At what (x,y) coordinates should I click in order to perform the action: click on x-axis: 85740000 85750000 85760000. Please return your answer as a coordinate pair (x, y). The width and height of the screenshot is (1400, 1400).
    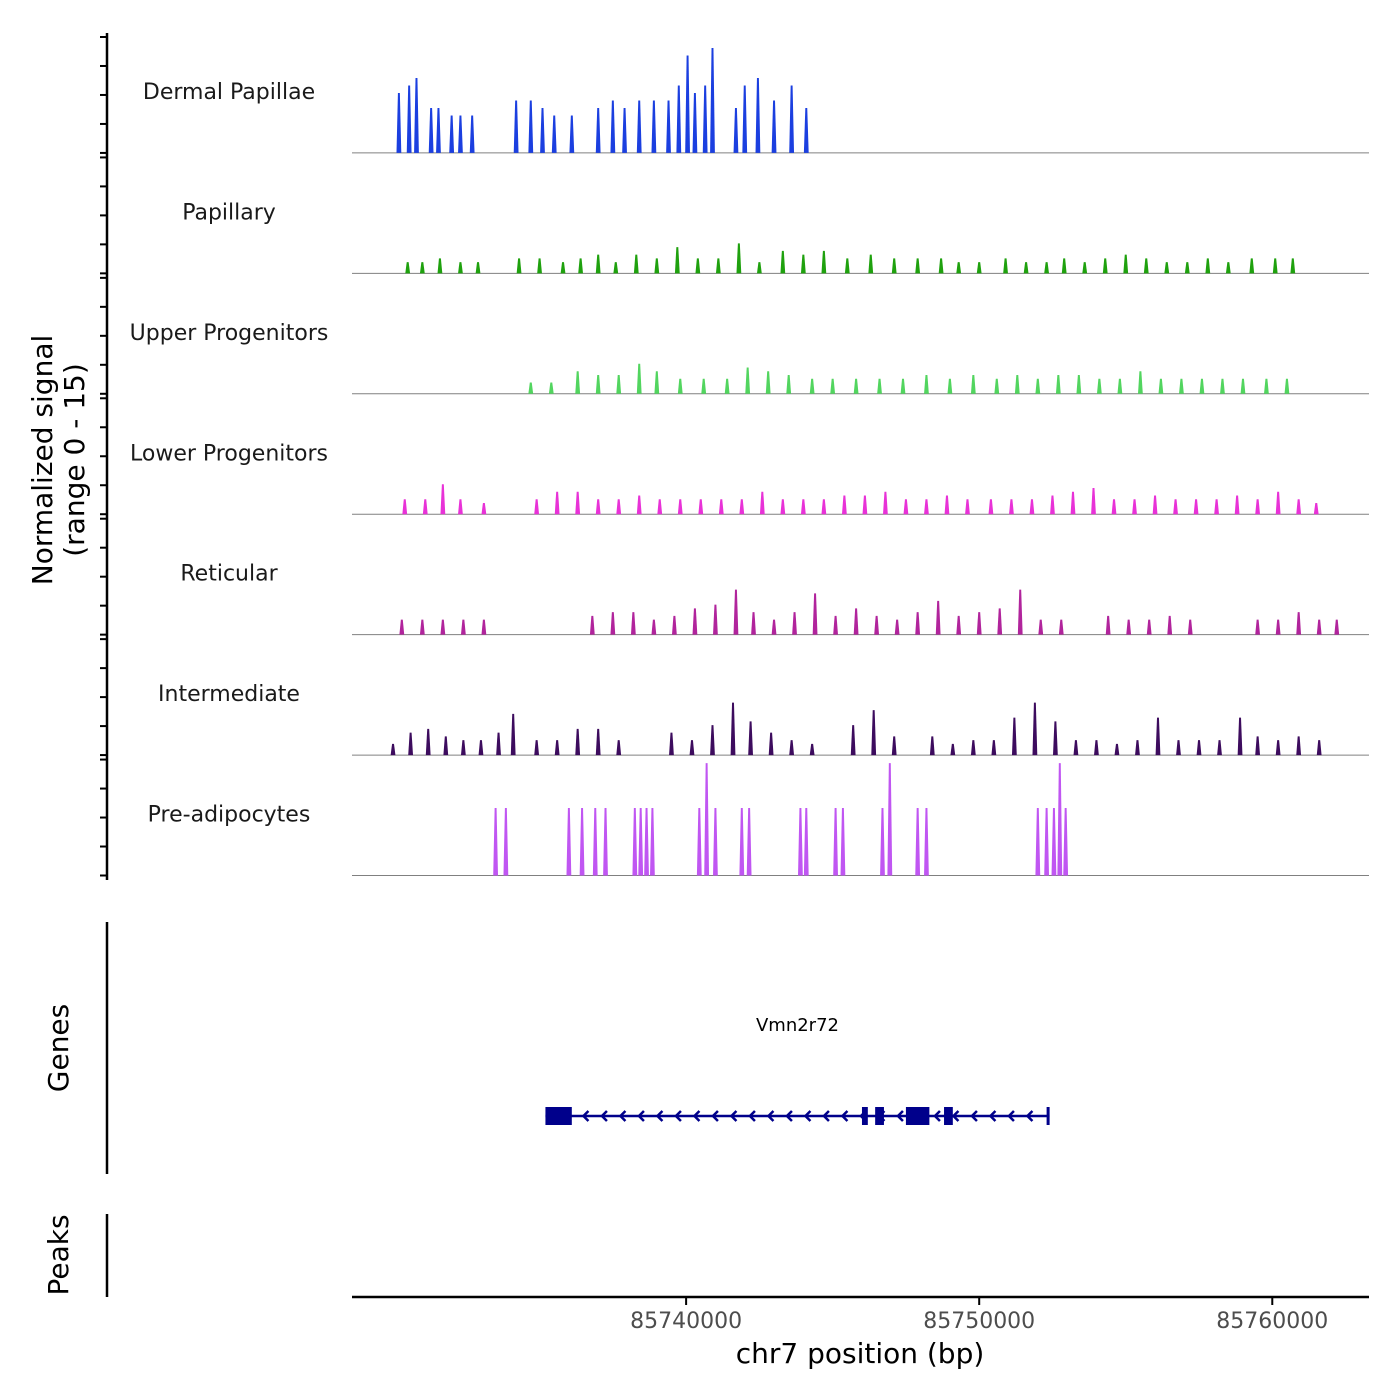
    Looking at the image, I should click on (860, 1314).